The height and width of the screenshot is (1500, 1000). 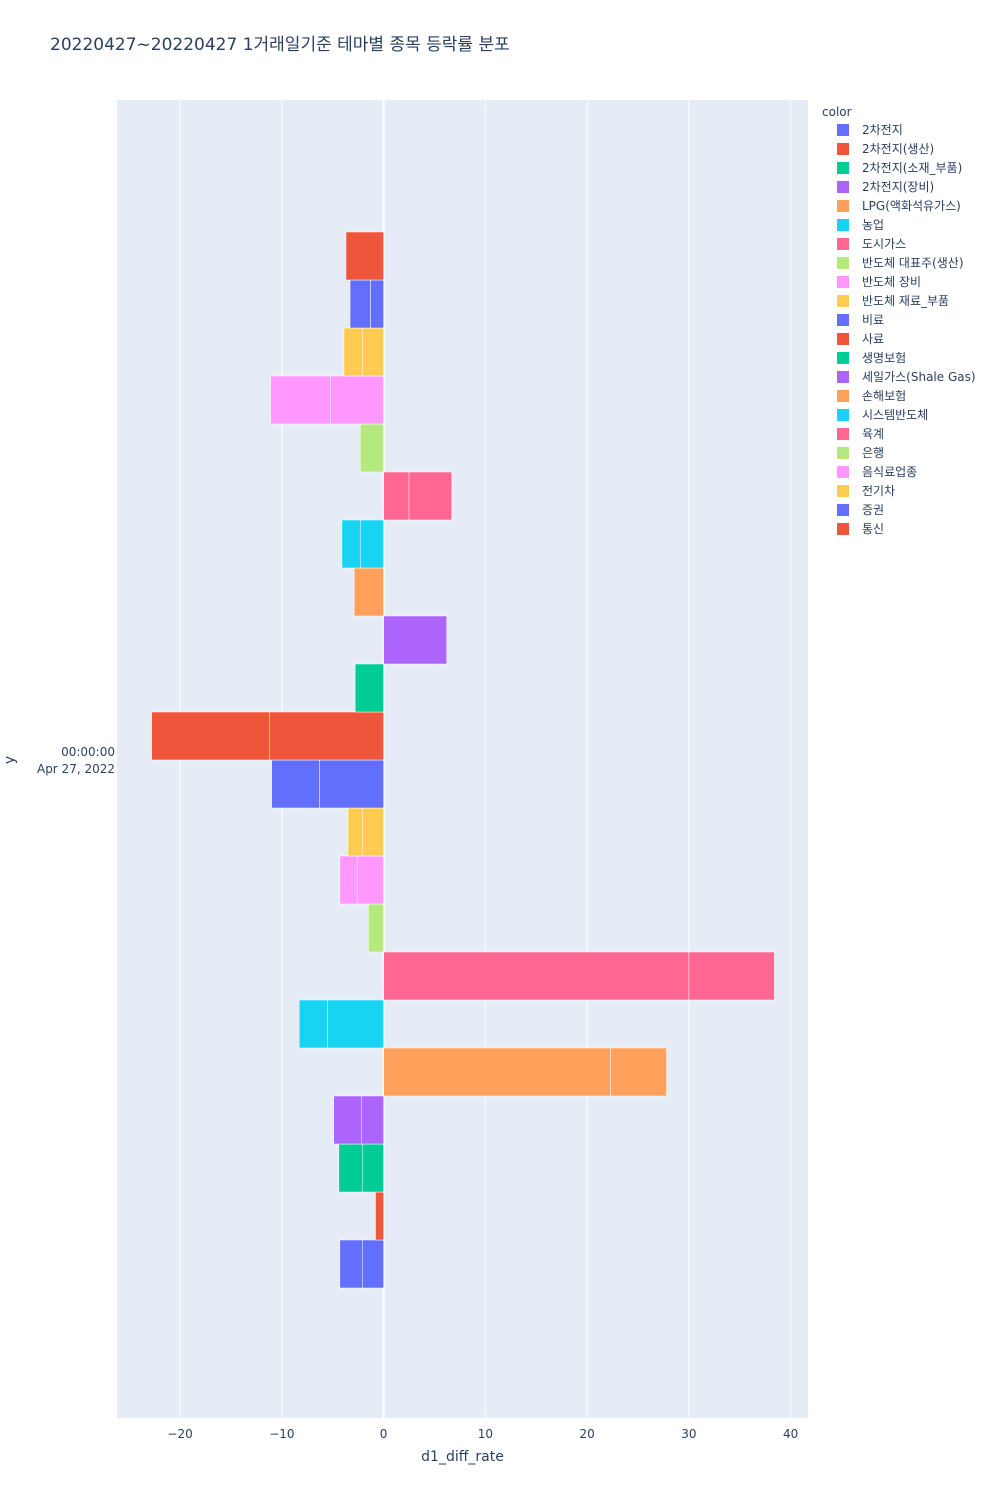 I want to click on legend-item-label: 농업, so click(x=873, y=225).